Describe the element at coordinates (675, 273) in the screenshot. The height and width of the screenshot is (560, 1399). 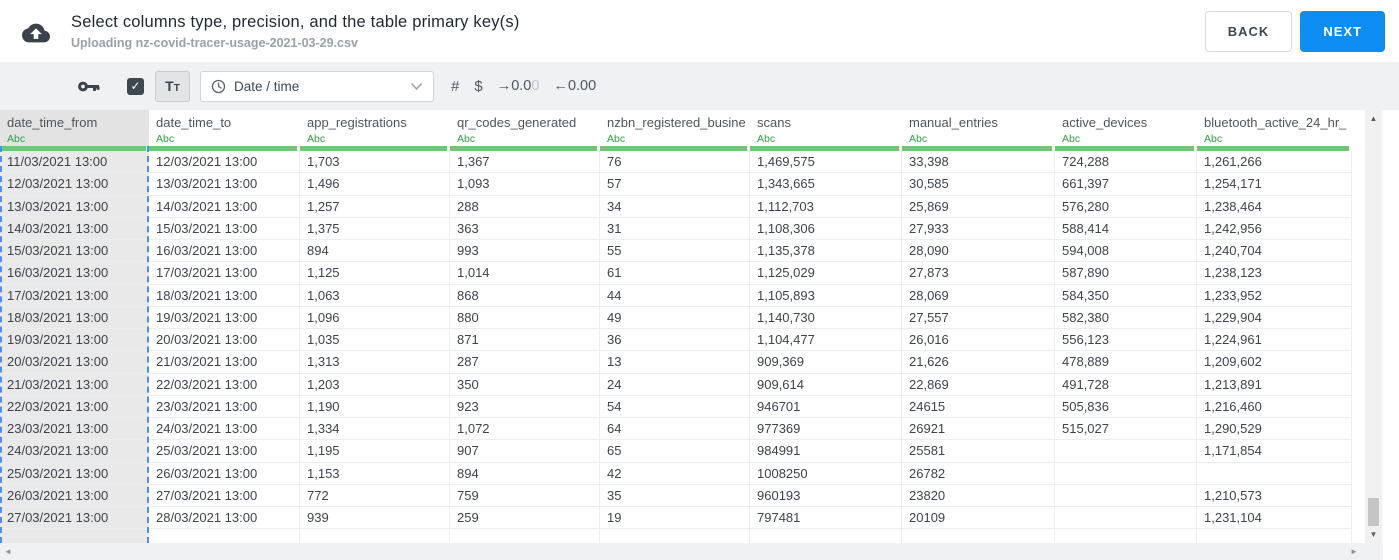
I see `table-cell: 61` at that location.